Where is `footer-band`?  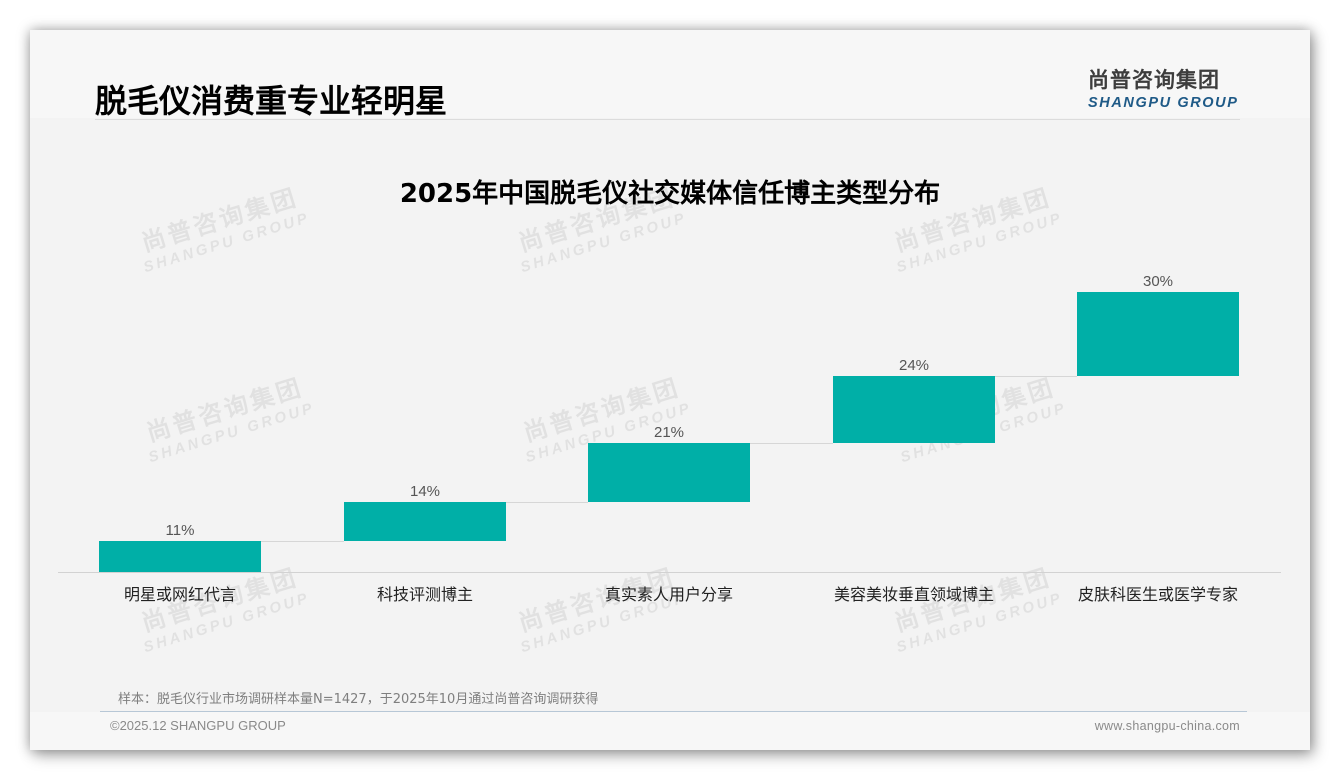 footer-band is located at coordinates (670, 731).